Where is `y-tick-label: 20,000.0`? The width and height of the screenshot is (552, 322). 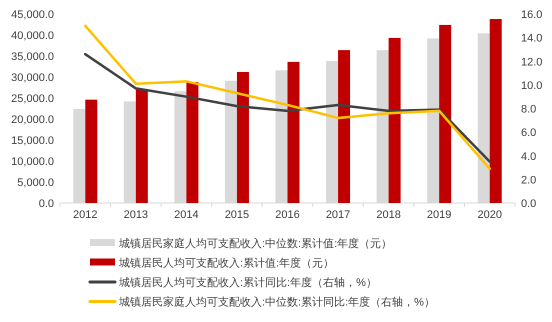
y-tick-label: 20,000.0 is located at coordinates (32, 120).